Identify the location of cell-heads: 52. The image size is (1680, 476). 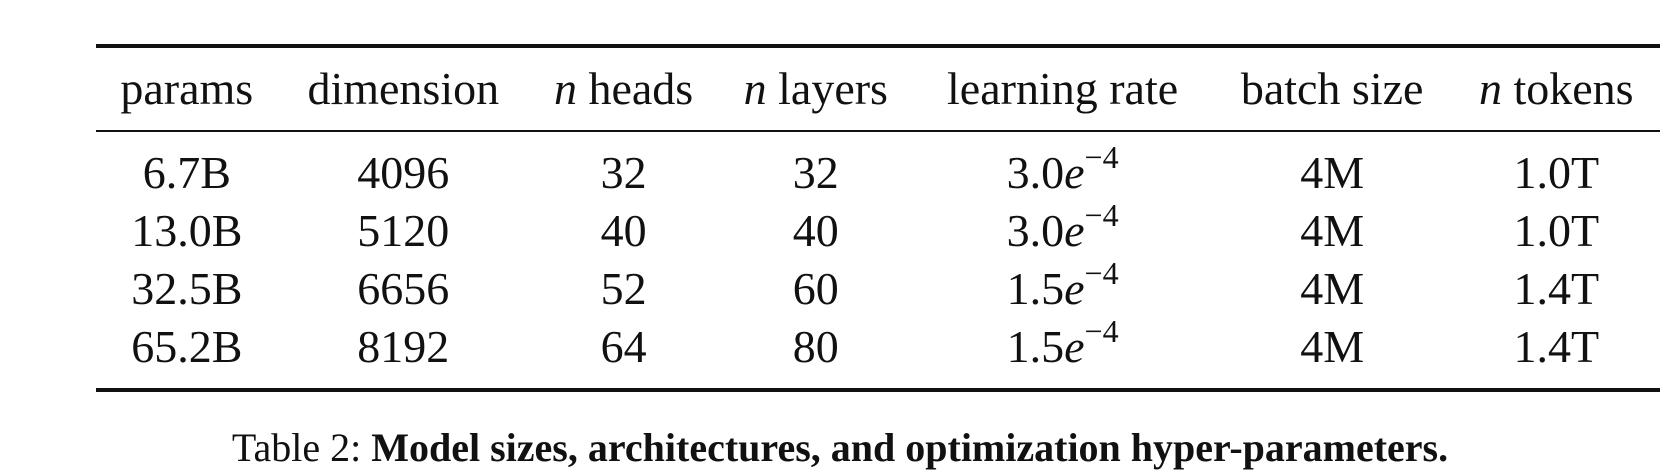
(623, 288).